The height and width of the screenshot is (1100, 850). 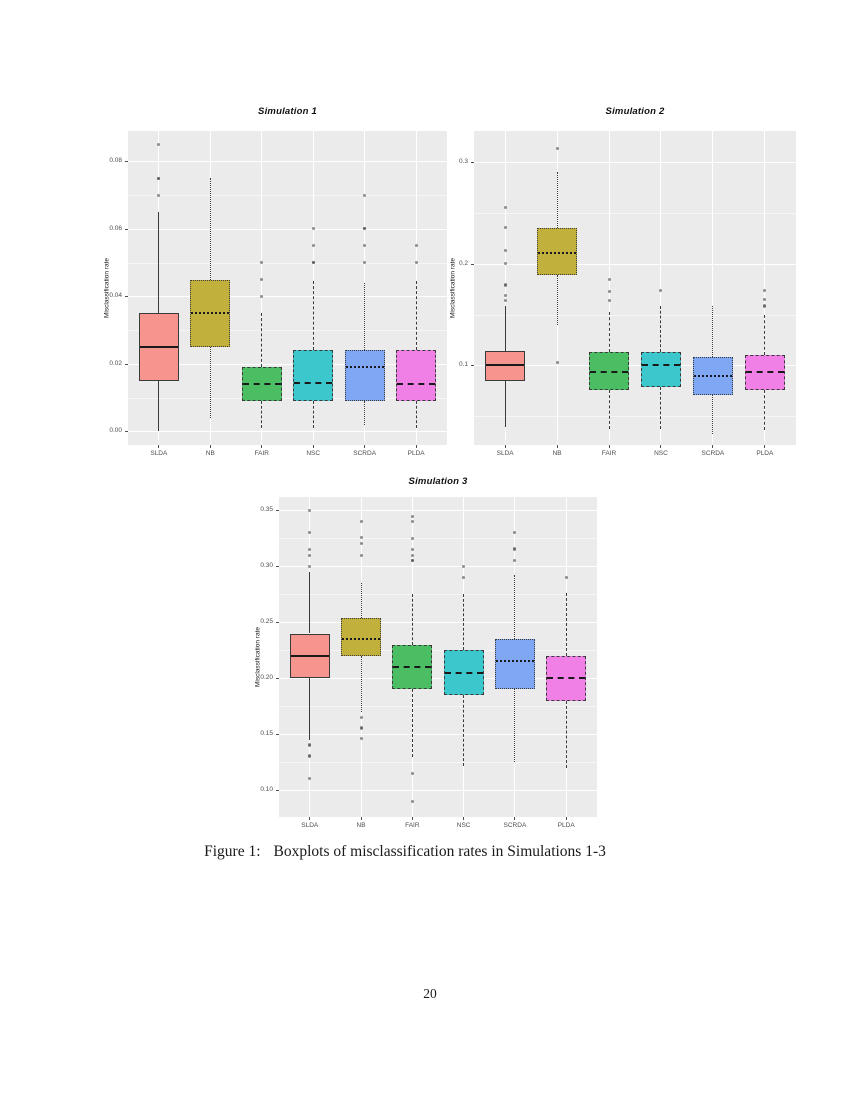 What do you see at coordinates (210, 382) in the screenshot?
I see `whisker-lower-nb` at bounding box center [210, 382].